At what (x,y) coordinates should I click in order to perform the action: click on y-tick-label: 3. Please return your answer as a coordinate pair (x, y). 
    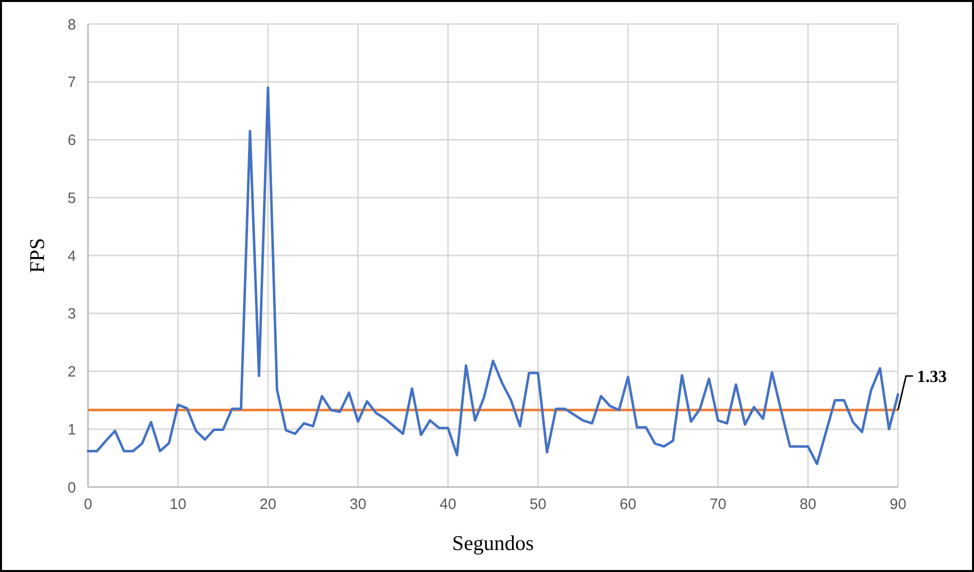
    Looking at the image, I should click on (72, 314).